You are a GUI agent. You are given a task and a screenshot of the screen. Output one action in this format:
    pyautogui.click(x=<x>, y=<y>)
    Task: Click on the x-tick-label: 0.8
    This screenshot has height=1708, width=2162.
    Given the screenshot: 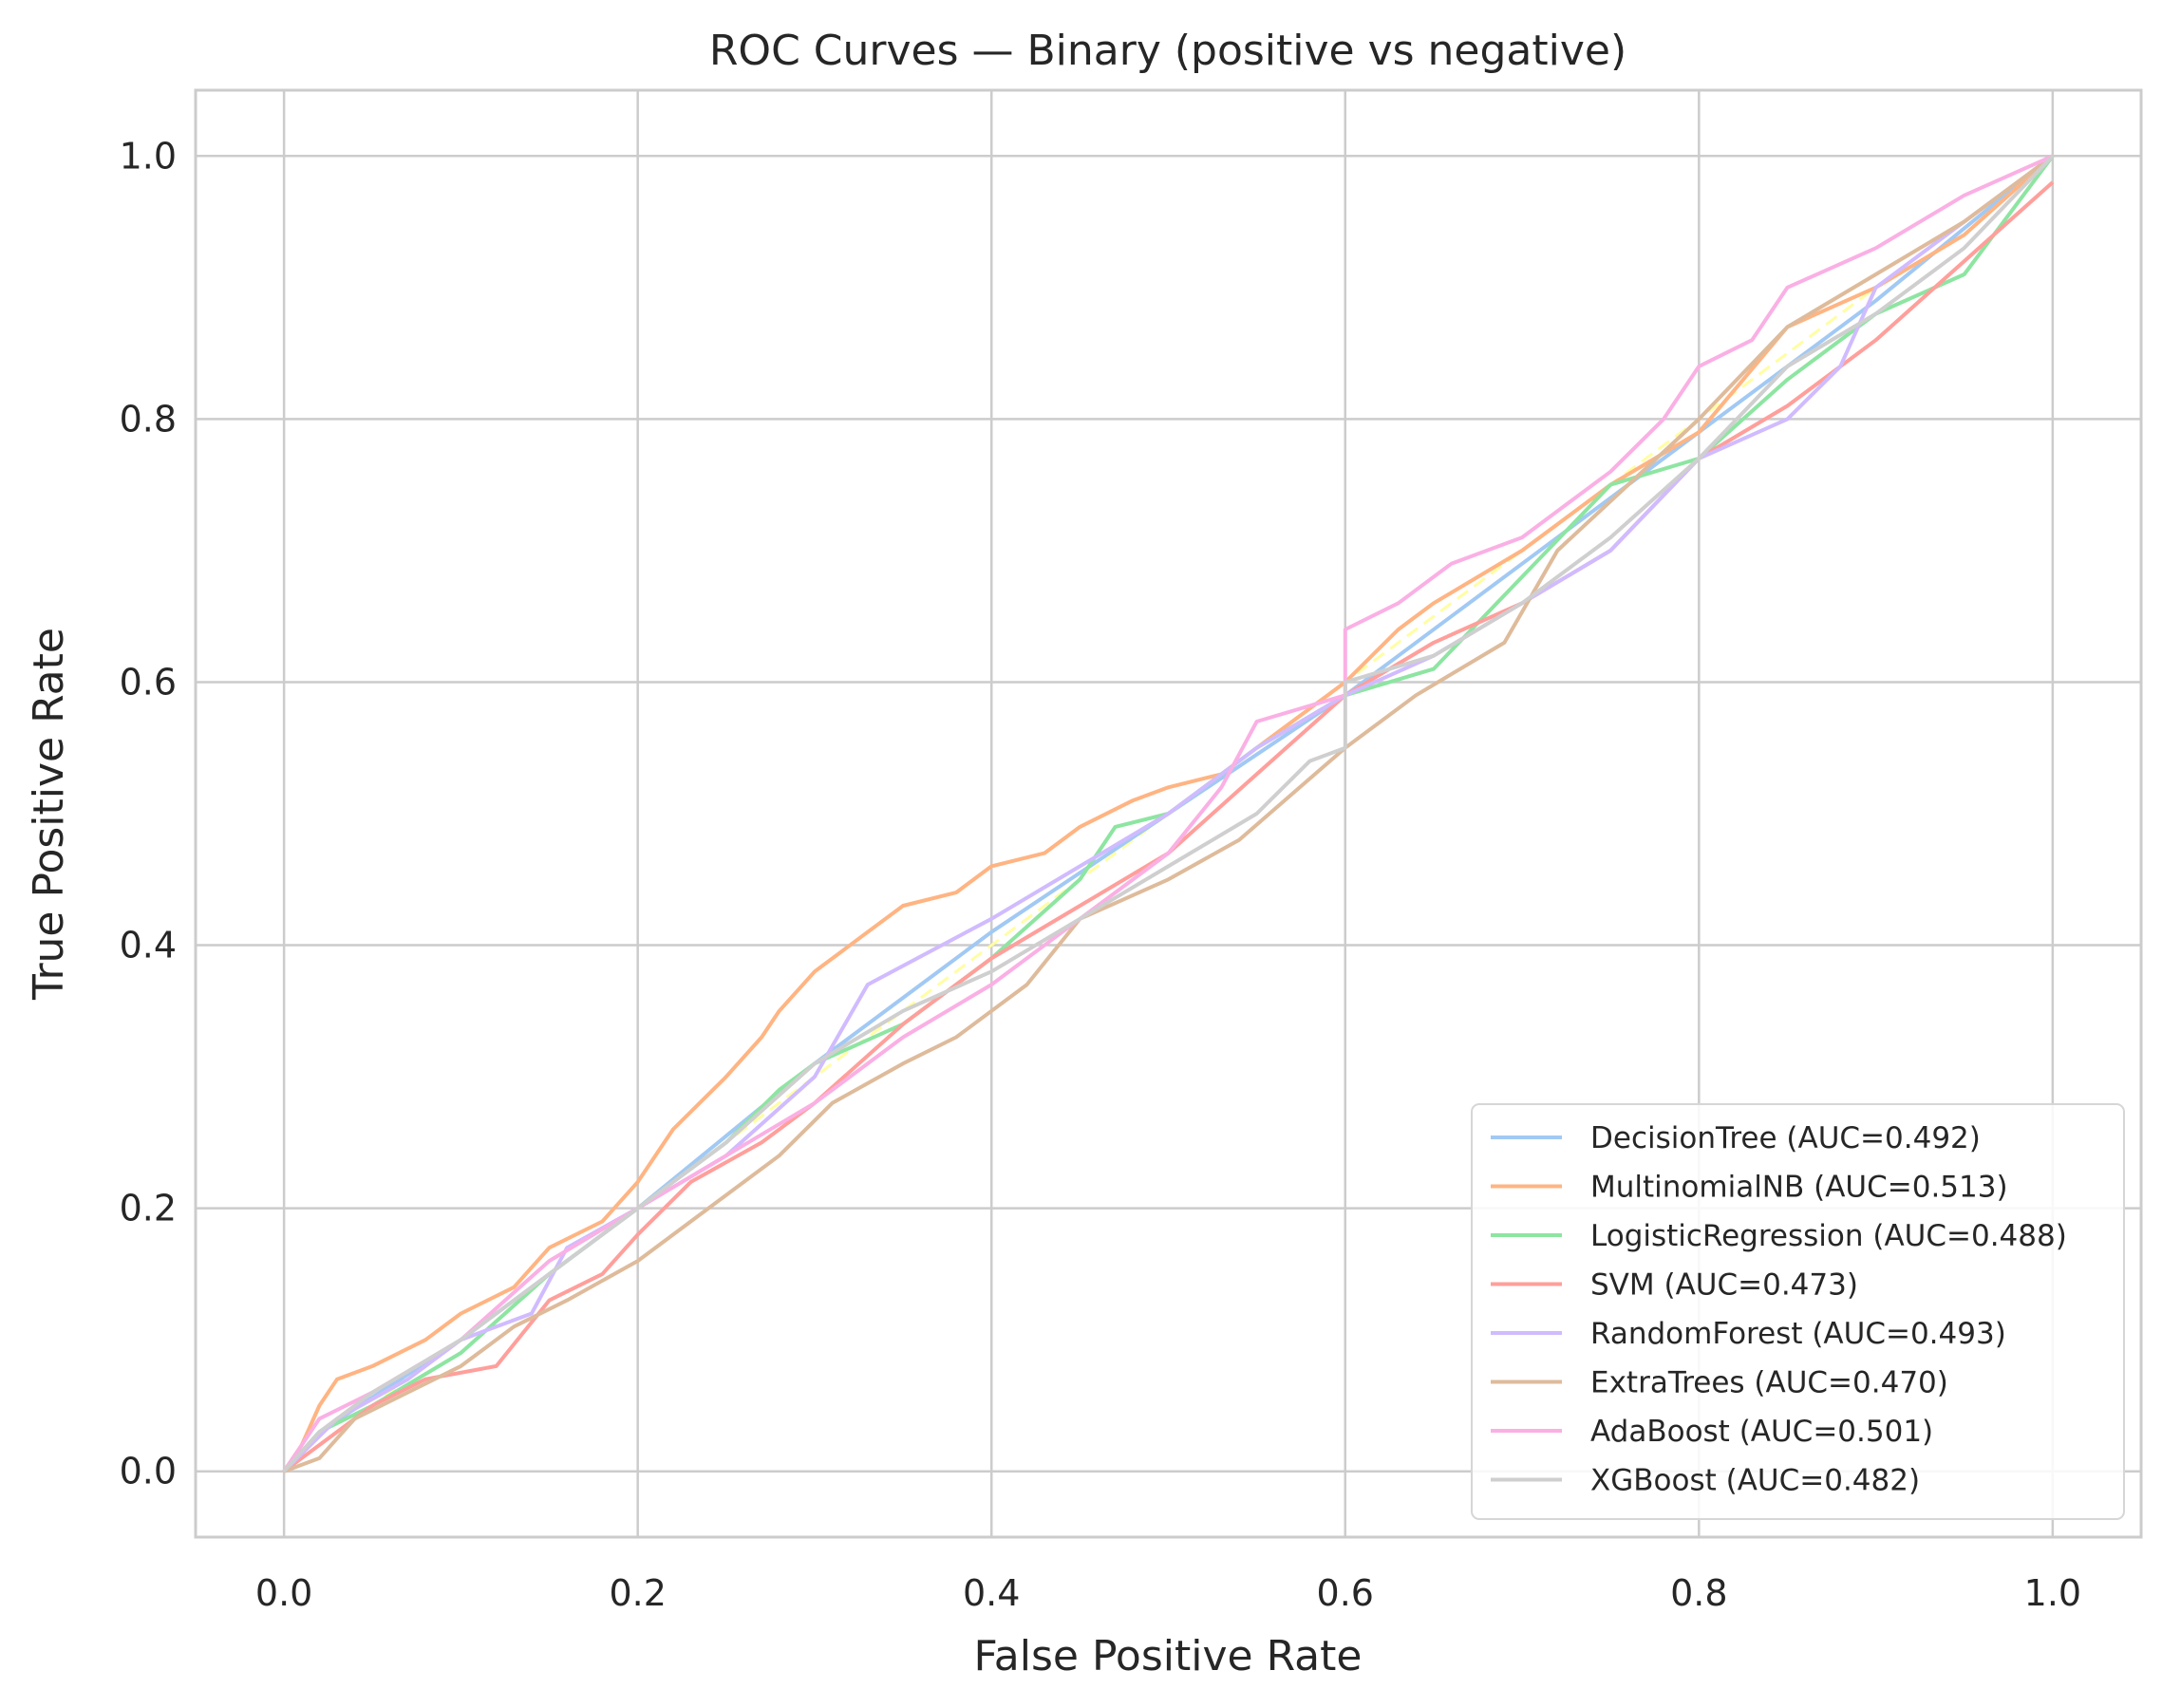 What is the action you would take?
    pyautogui.click(x=1698, y=1593)
    